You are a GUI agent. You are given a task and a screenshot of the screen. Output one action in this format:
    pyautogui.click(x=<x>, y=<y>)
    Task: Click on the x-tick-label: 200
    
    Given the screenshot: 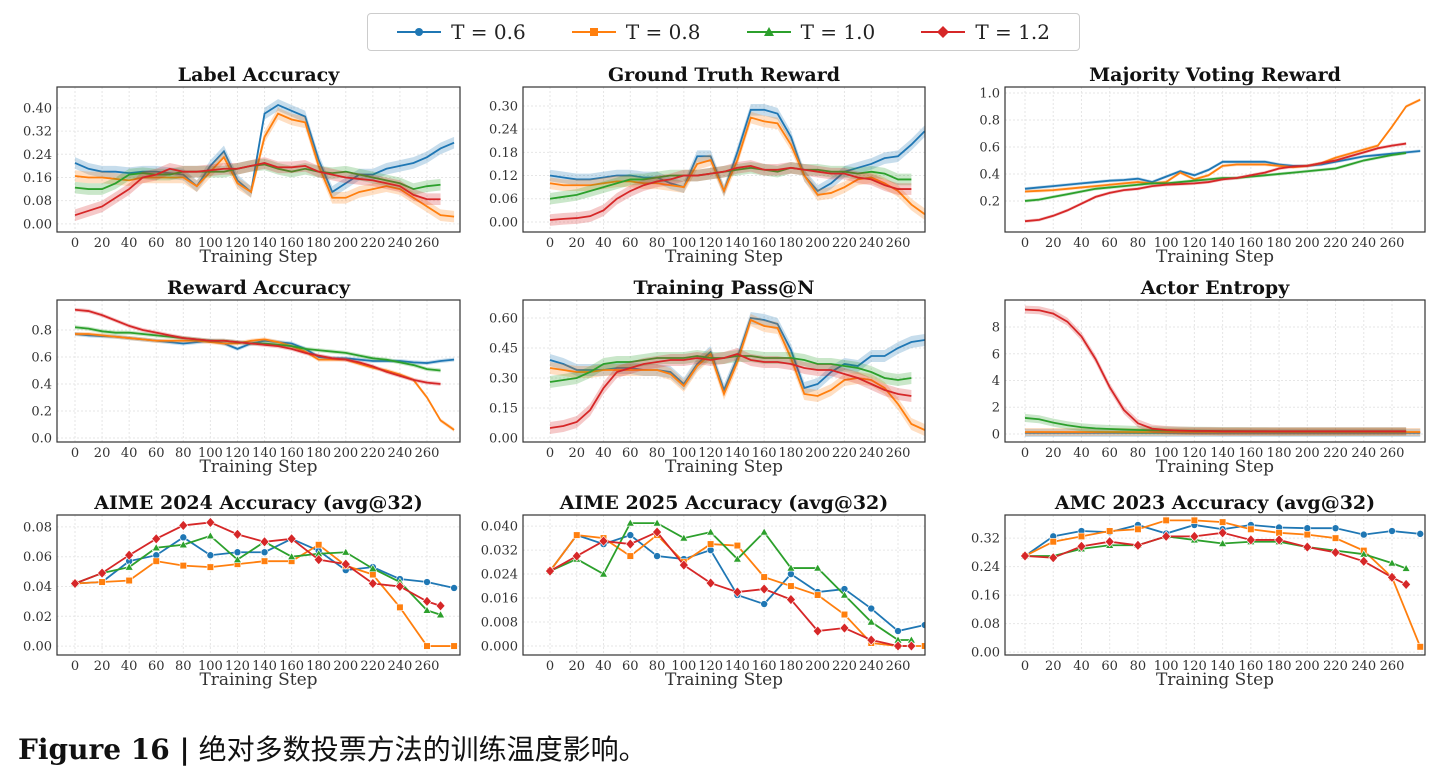 What is the action you would take?
    pyautogui.click(x=1307, y=666)
    